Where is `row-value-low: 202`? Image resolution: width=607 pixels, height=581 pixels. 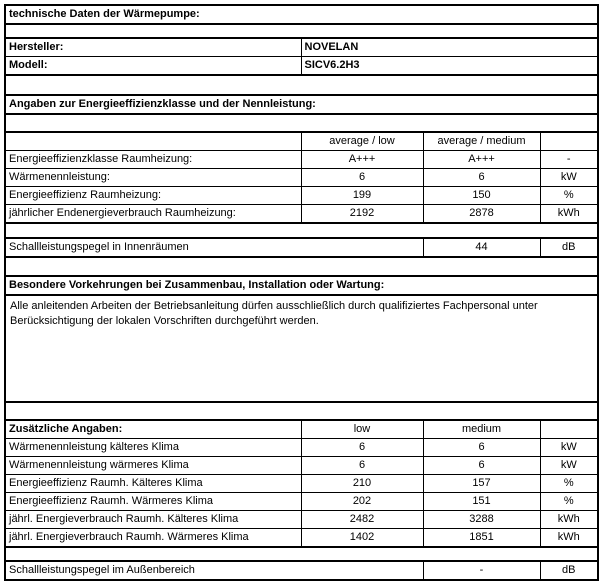
row-value-low: 202 is located at coordinates (362, 501).